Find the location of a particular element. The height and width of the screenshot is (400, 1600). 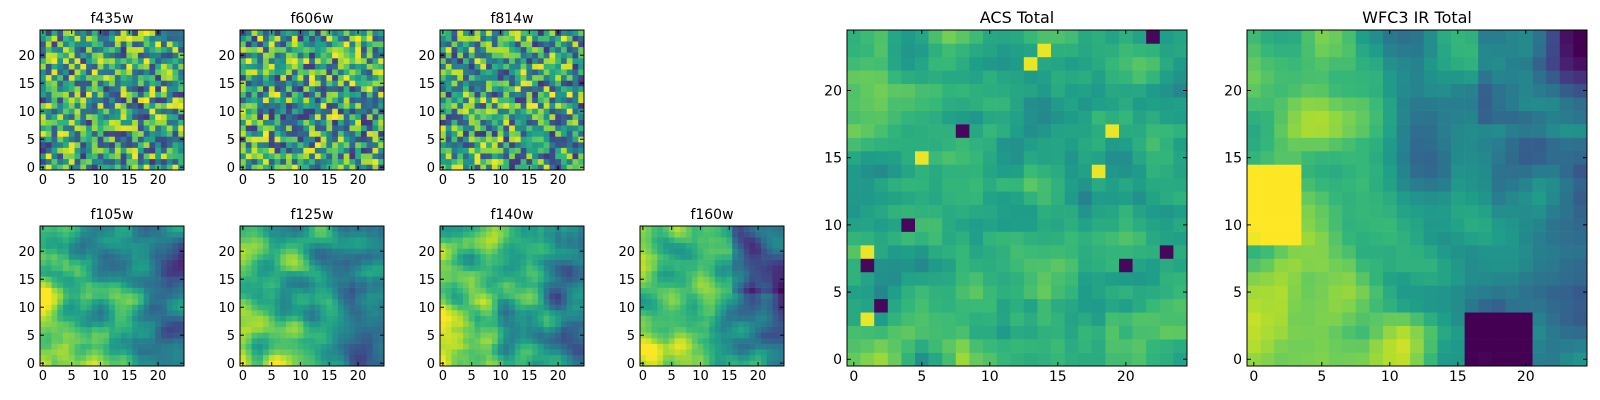

y-tick-label: 0 is located at coordinates (231, 364).